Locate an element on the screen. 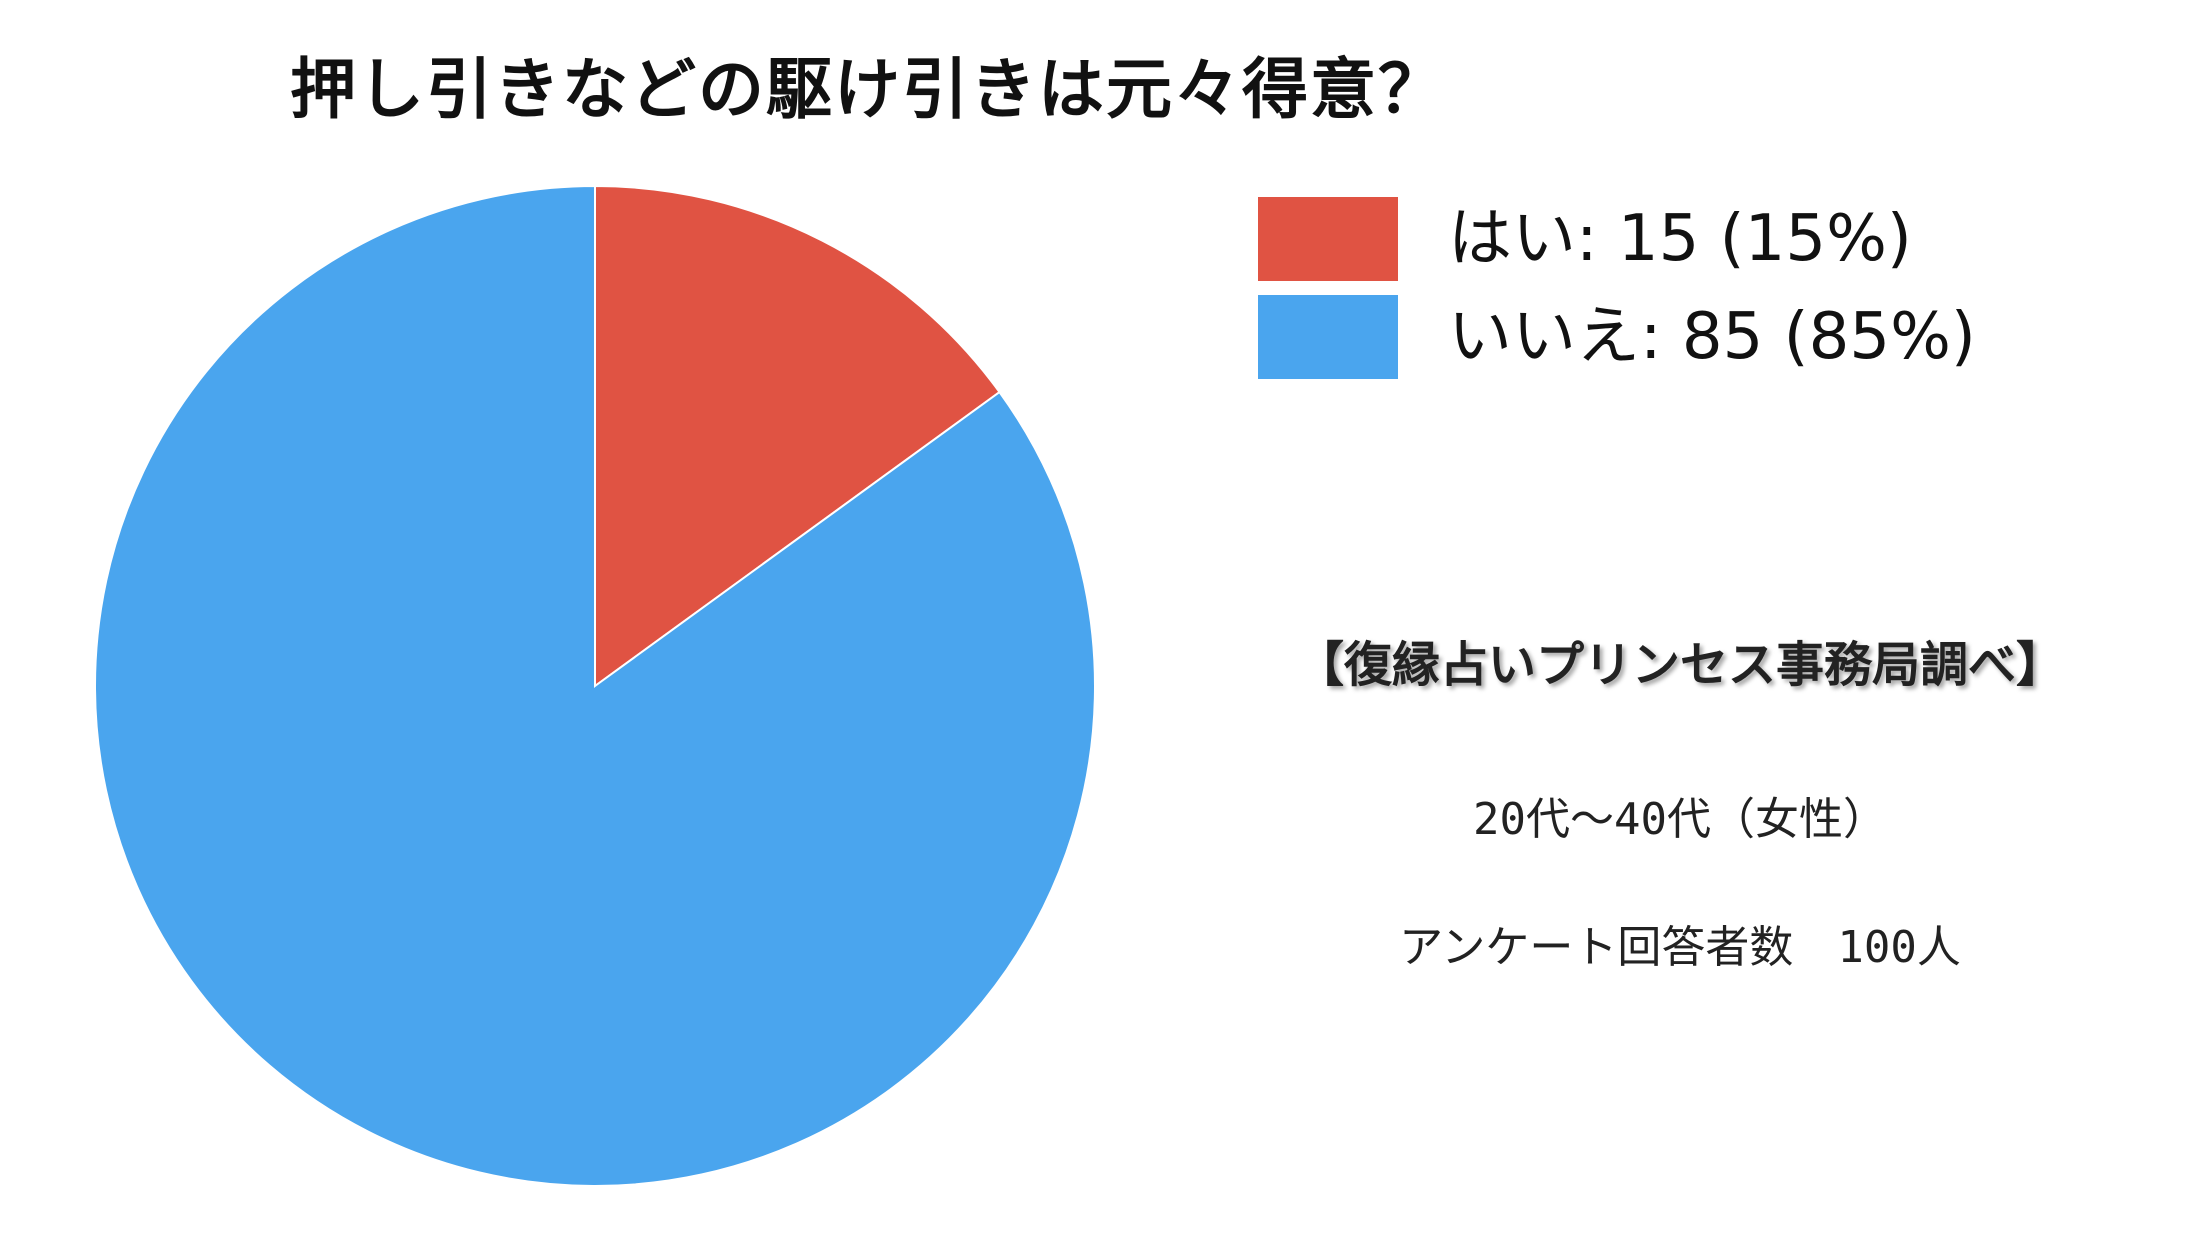 This screenshot has height=1236, width=2206. chart-title: 押し引きなどの駆け引きは元々得意？ is located at coordinates (868, 89).